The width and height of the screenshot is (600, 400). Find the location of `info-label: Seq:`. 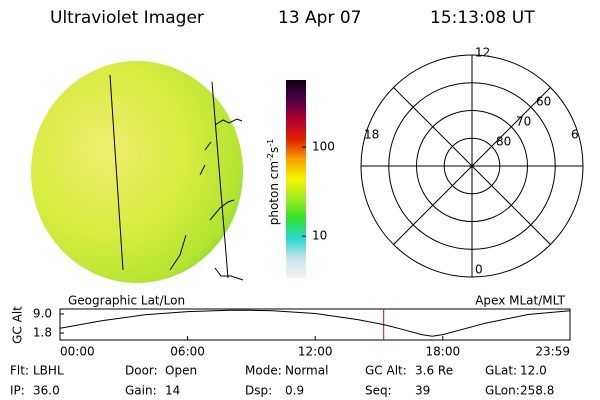

info-label: Seq: is located at coordinates (378, 391).